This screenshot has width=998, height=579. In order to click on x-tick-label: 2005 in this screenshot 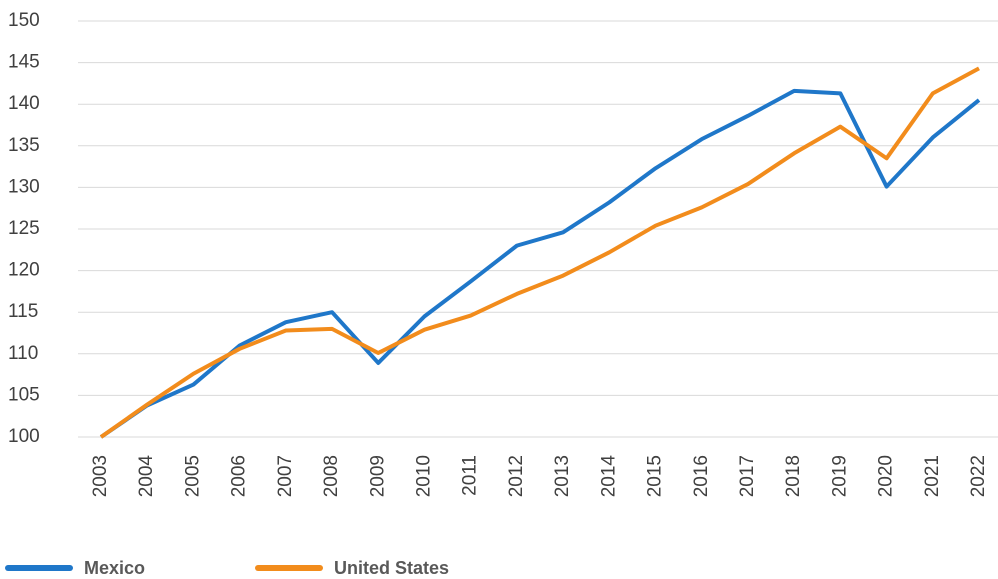, I will do `click(192, 476)`.